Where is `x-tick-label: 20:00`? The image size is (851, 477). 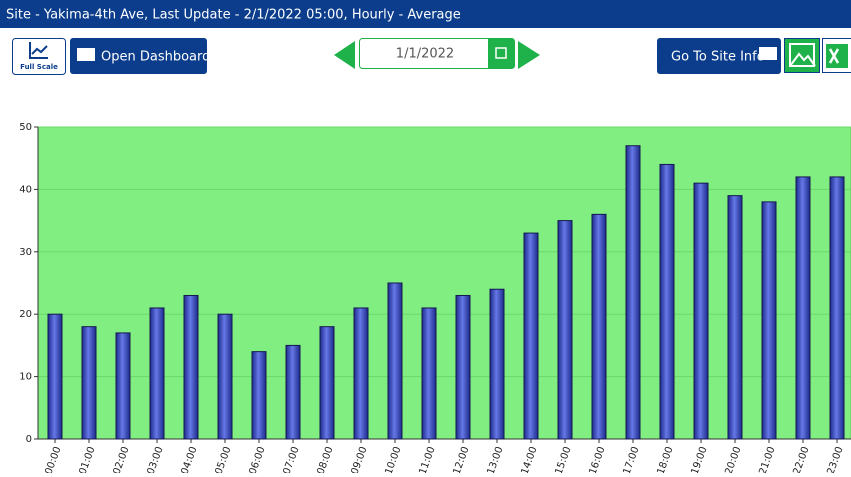
x-tick-label: 20:00 is located at coordinates (733, 459).